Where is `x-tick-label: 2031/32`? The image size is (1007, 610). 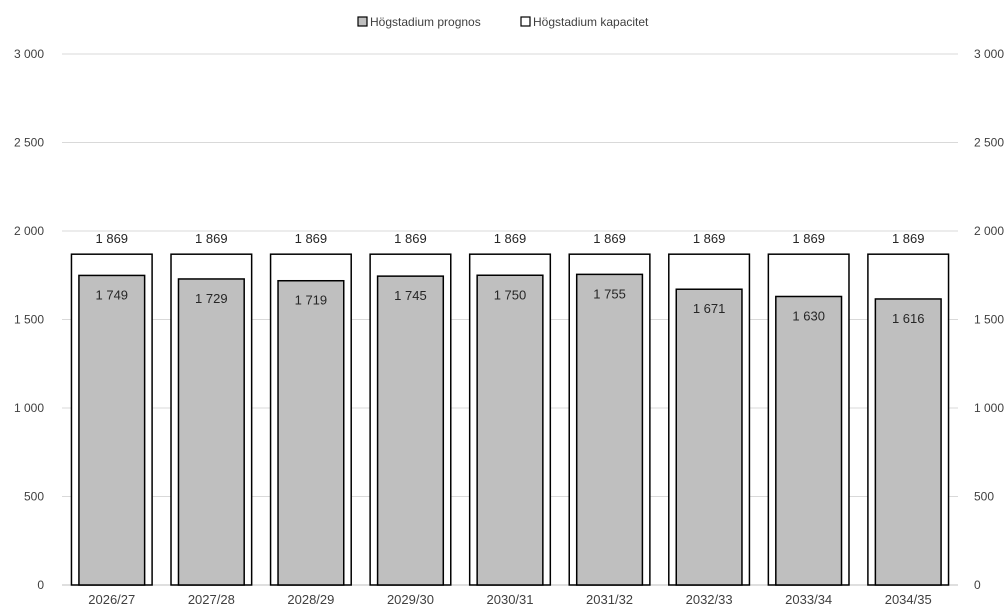
x-tick-label: 2031/32 is located at coordinates (609, 599).